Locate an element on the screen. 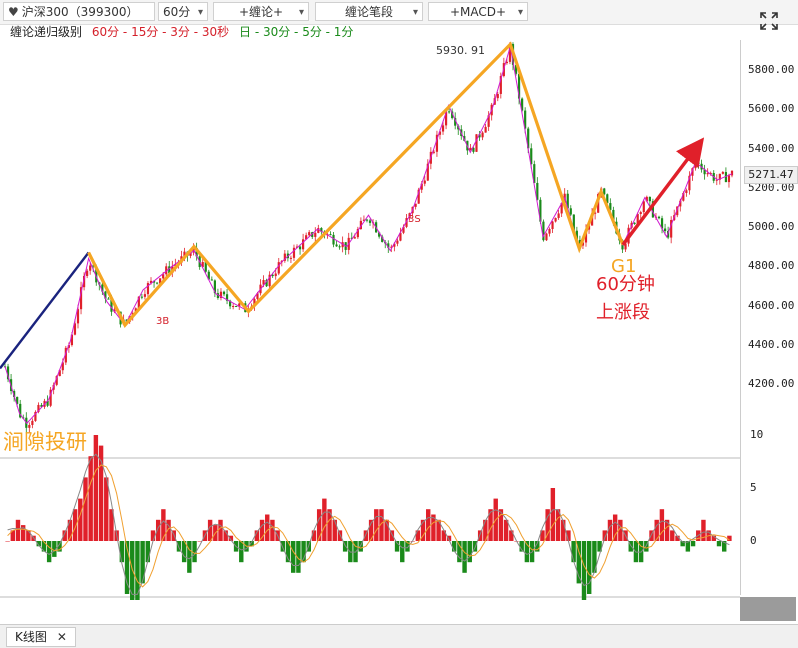 The width and height of the screenshot is (798, 648). price-tick-label: 5600.00 is located at coordinates (771, 109).